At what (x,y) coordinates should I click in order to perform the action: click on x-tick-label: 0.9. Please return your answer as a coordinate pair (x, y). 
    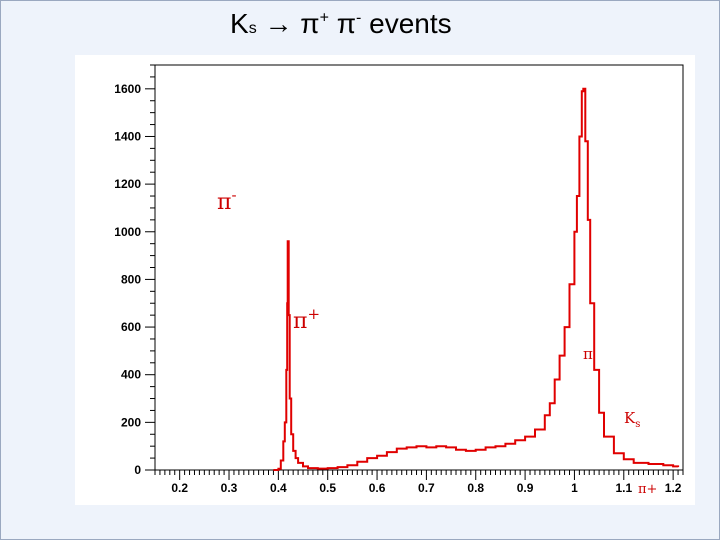
    Looking at the image, I should click on (525, 488).